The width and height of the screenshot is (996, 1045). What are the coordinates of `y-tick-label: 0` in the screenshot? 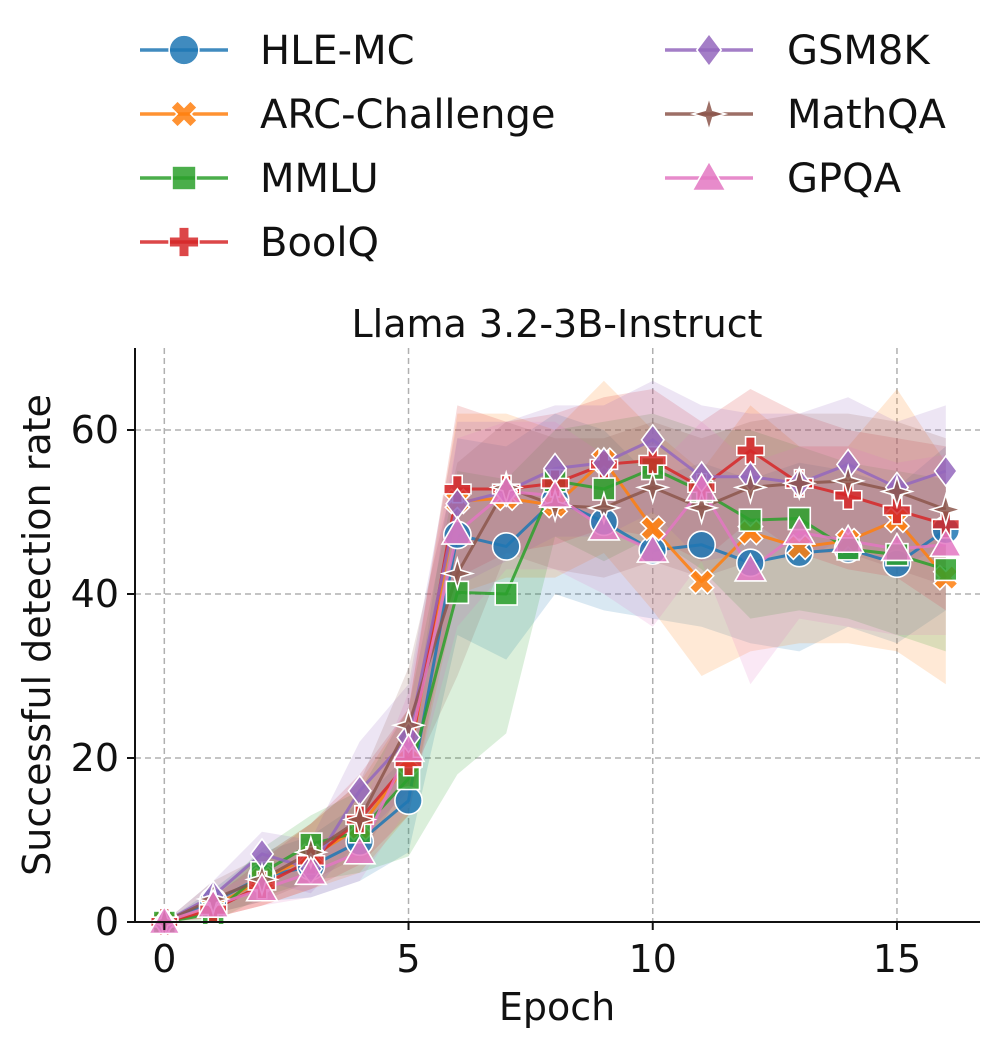 It's located at (107, 922).